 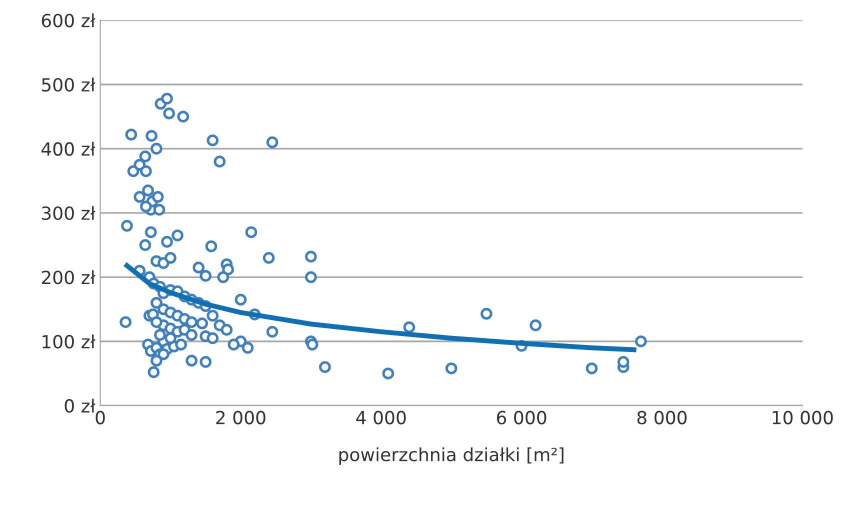 I want to click on x-tick-label: 6 000, so click(x=521, y=417).